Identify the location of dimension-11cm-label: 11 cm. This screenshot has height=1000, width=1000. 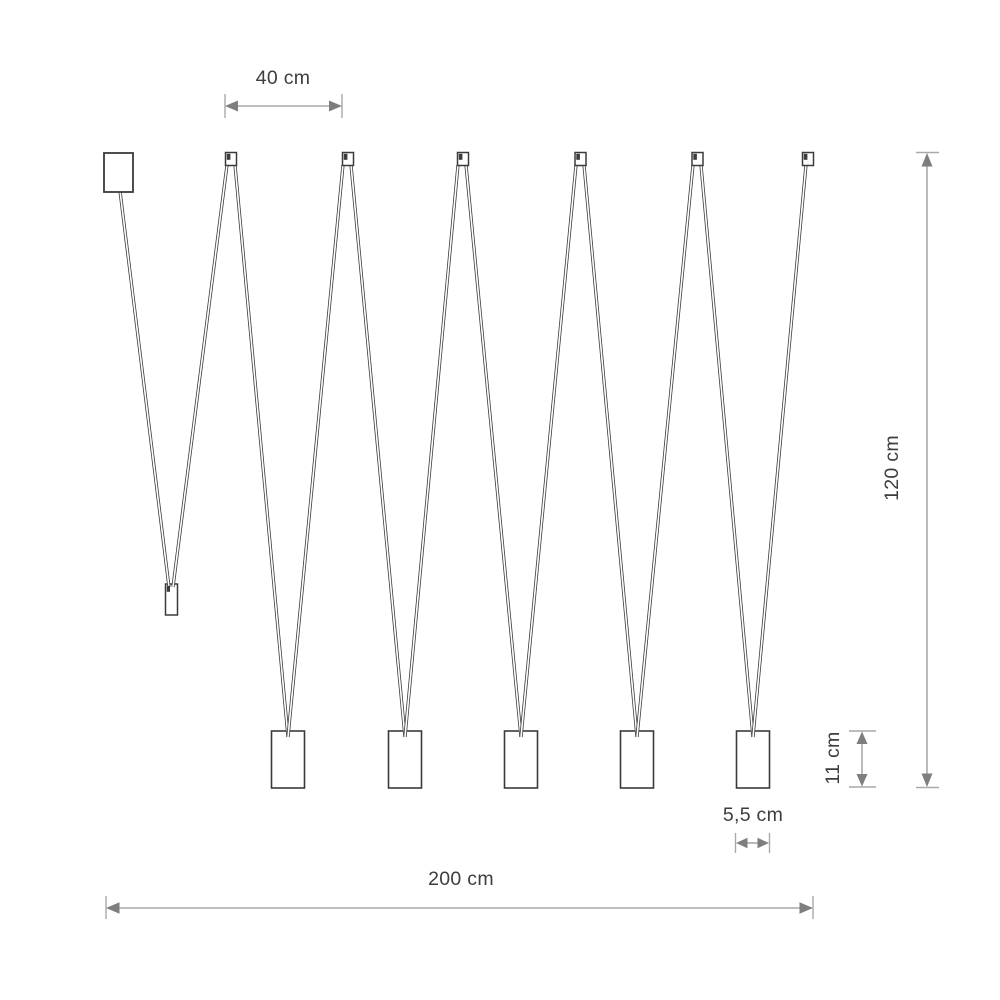
(833, 757).